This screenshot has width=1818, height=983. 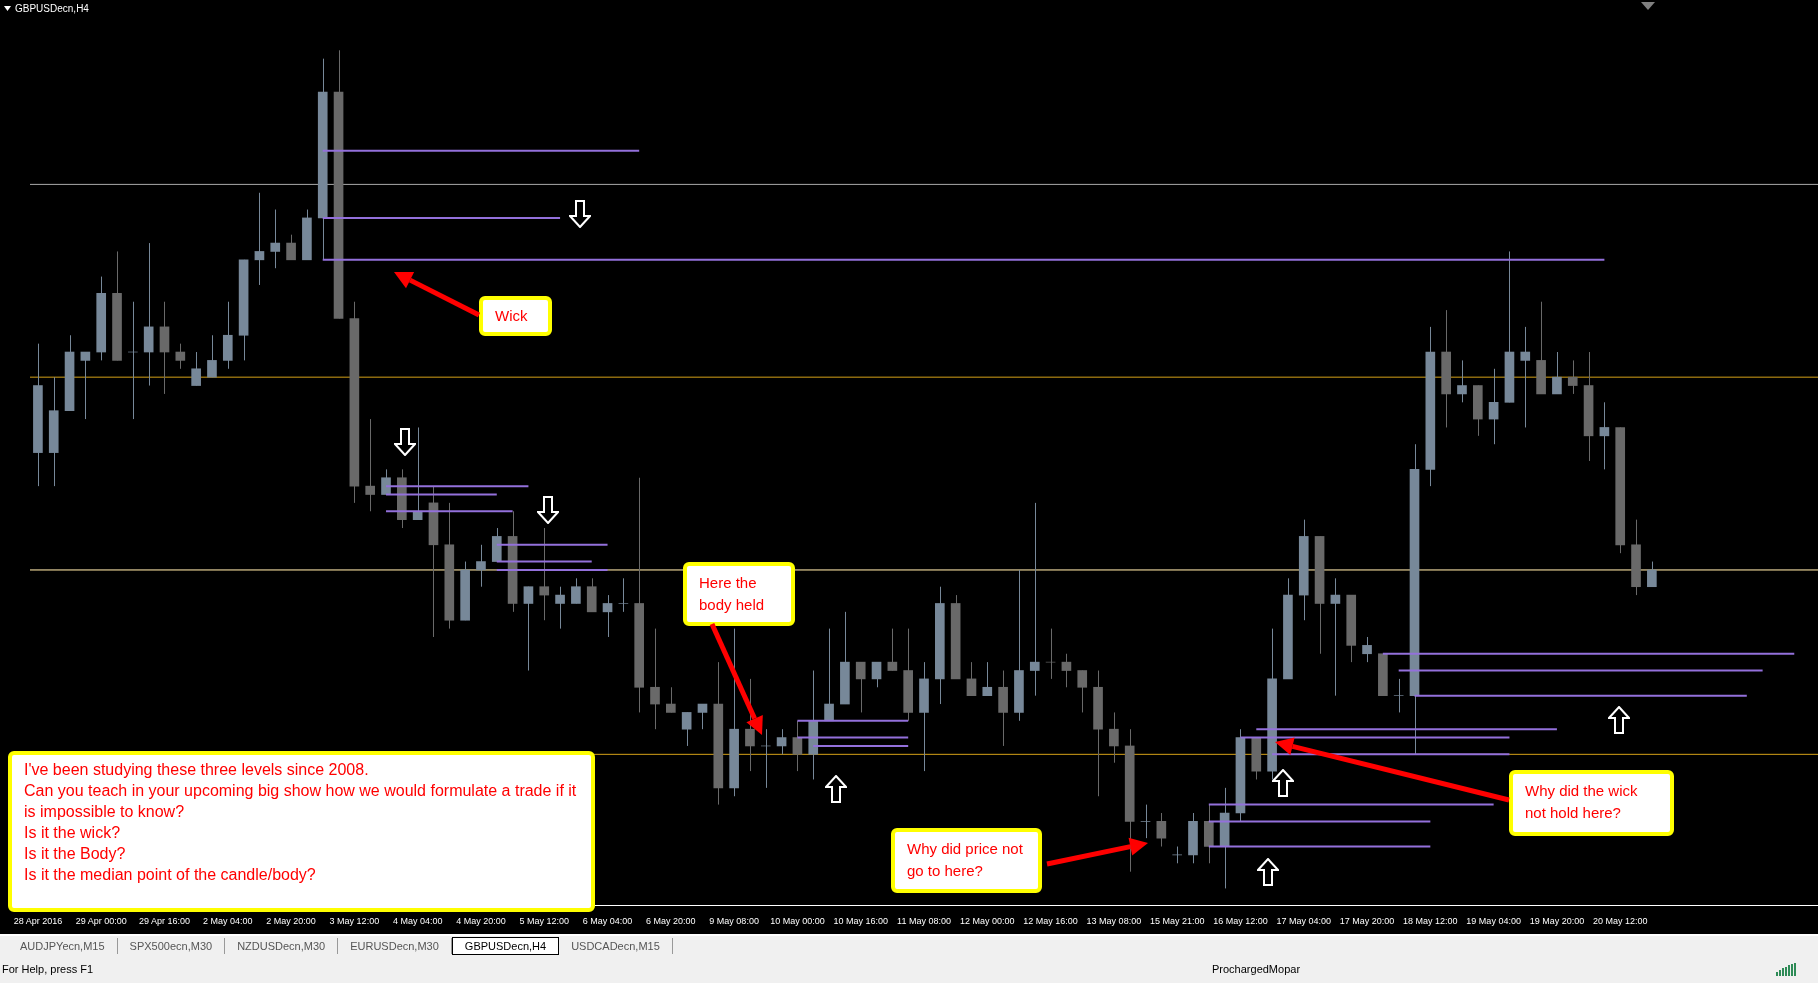 What do you see at coordinates (291, 921) in the screenshot?
I see `x-tick-label: 2 May 20:00` at bounding box center [291, 921].